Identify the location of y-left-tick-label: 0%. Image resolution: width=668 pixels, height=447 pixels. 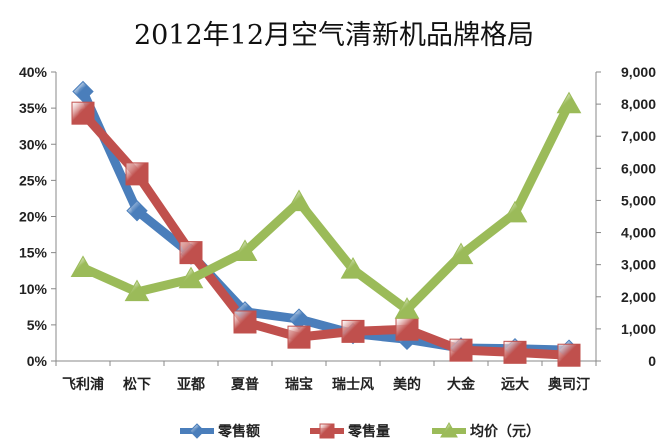
(37, 361).